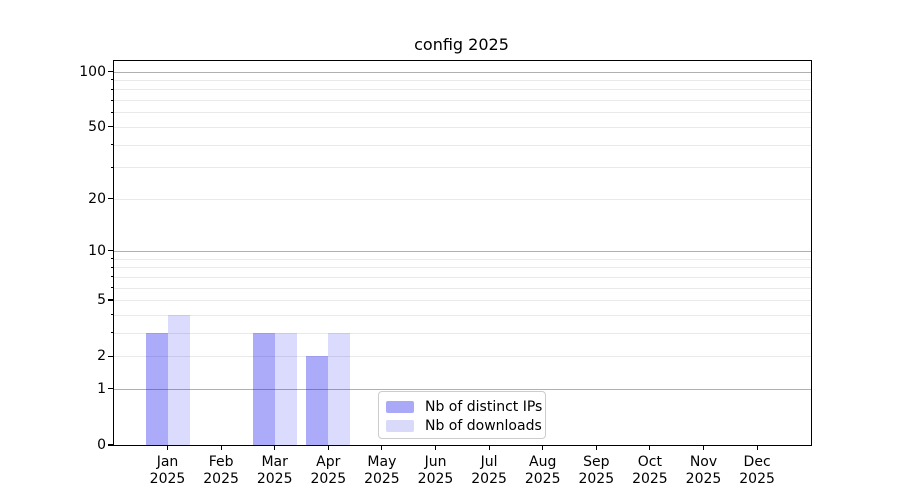  I want to click on y-tick-label: 100, so click(92, 71).